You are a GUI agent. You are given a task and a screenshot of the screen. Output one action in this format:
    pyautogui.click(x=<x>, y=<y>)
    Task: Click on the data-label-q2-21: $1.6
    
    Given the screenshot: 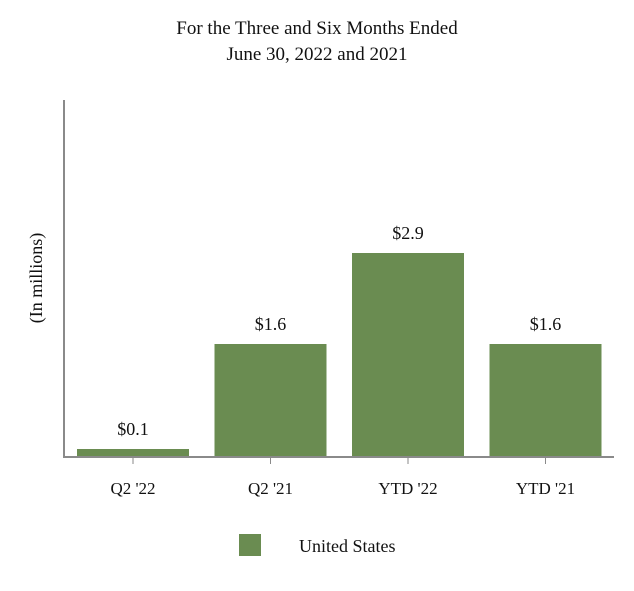 What is the action you would take?
    pyautogui.click(x=271, y=324)
    